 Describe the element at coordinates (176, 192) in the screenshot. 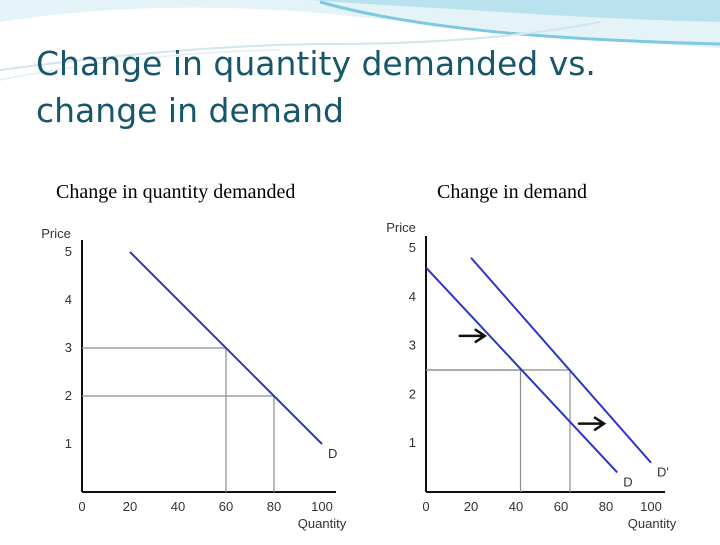

I see `subtitle-left: Change in quantity demanded` at that location.